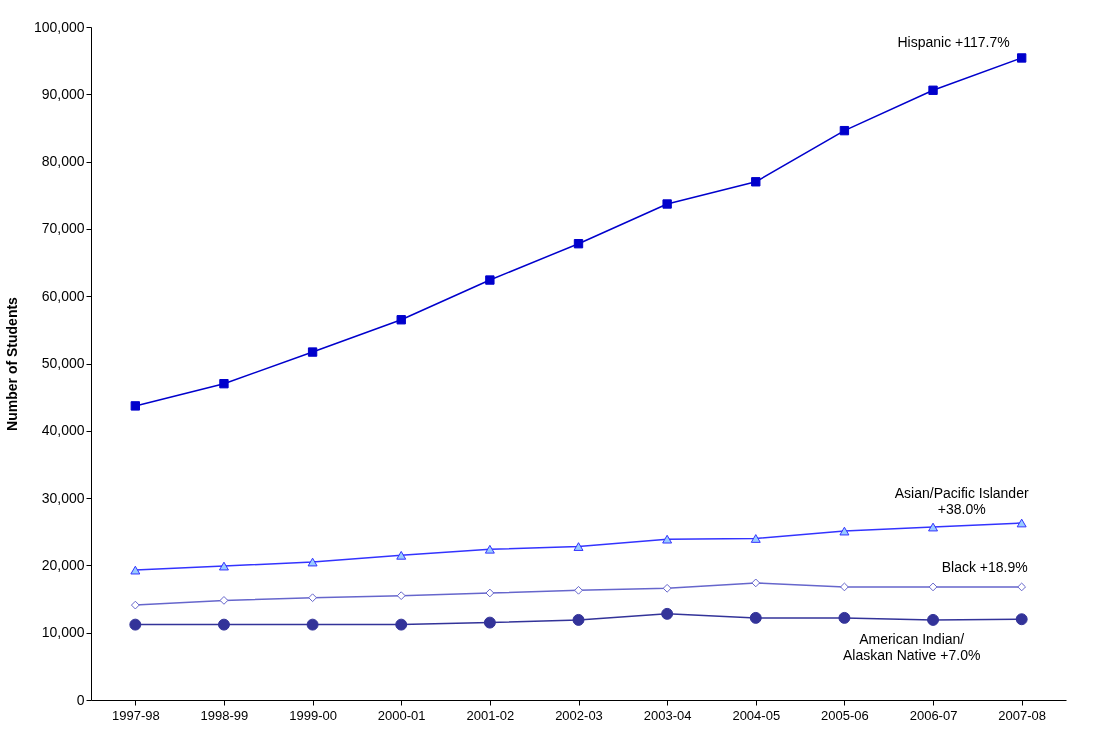 Image resolution: width=1117 pixels, height=738 pixels. Describe the element at coordinates (984, 566) in the screenshot. I see `series-label: Black +18.9%` at that location.